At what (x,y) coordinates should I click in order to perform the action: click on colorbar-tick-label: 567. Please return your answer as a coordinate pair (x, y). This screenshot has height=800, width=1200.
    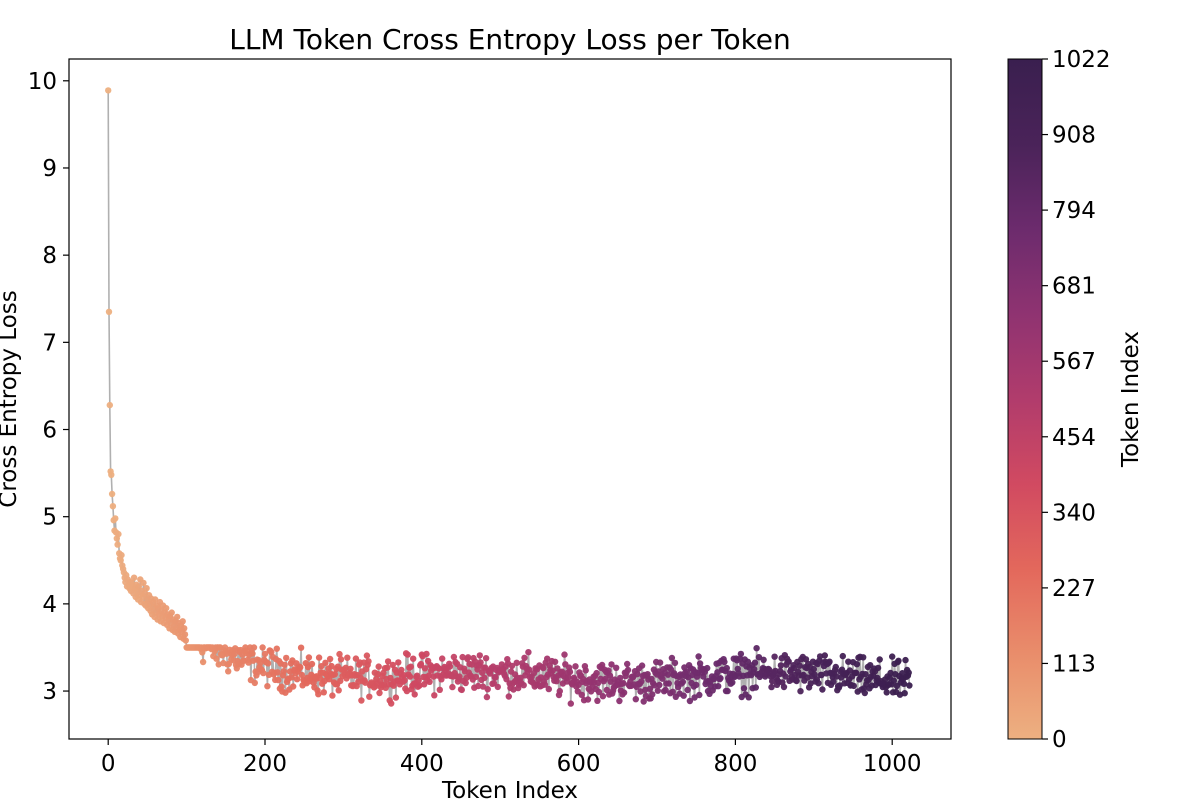
    Looking at the image, I should click on (1074, 362).